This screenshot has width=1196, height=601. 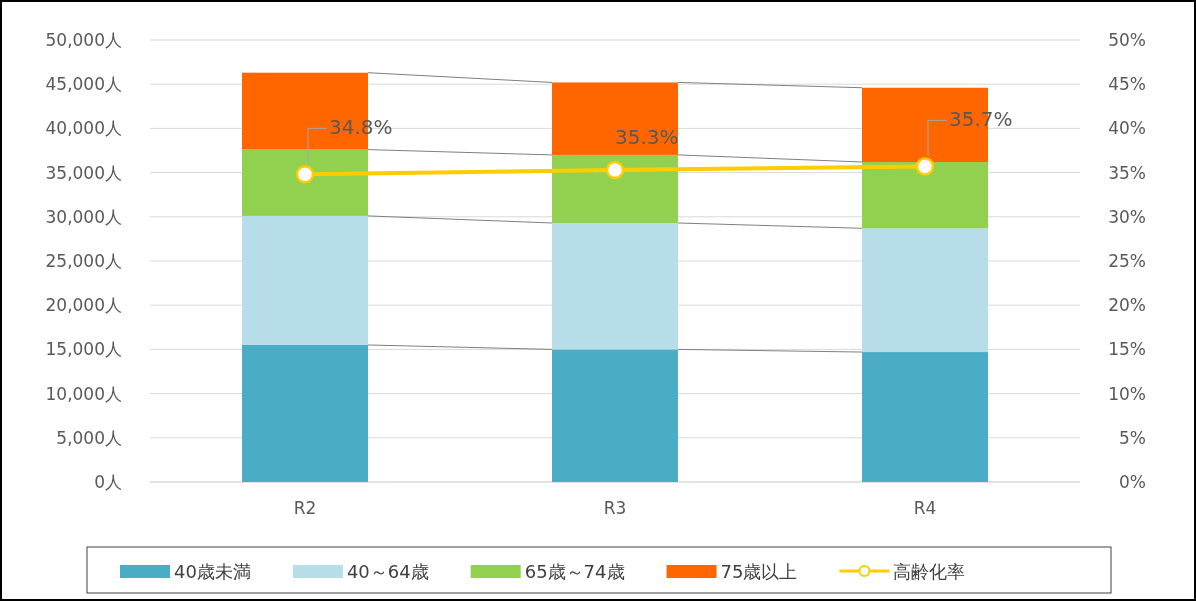 What do you see at coordinates (212, 571) in the screenshot?
I see `legend-label: 40歳未満` at bounding box center [212, 571].